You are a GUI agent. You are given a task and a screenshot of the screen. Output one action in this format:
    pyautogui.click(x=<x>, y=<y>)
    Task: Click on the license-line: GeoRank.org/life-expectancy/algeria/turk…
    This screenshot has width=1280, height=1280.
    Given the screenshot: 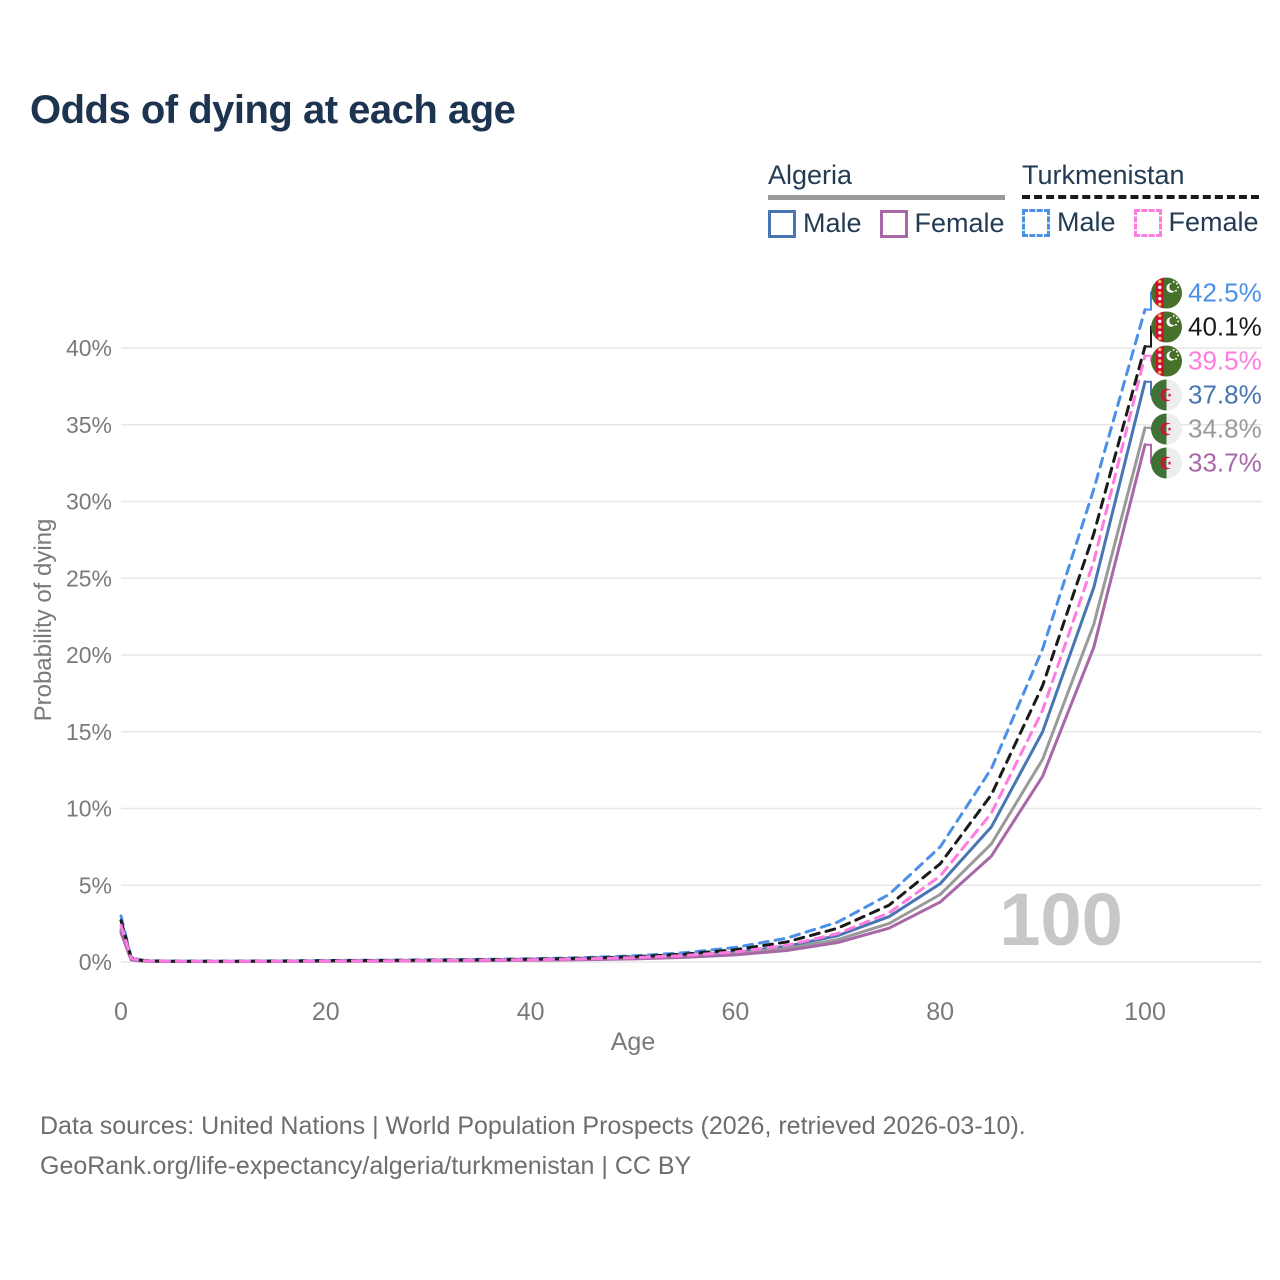 What is the action you would take?
    pyautogui.click(x=366, y=1166)
    